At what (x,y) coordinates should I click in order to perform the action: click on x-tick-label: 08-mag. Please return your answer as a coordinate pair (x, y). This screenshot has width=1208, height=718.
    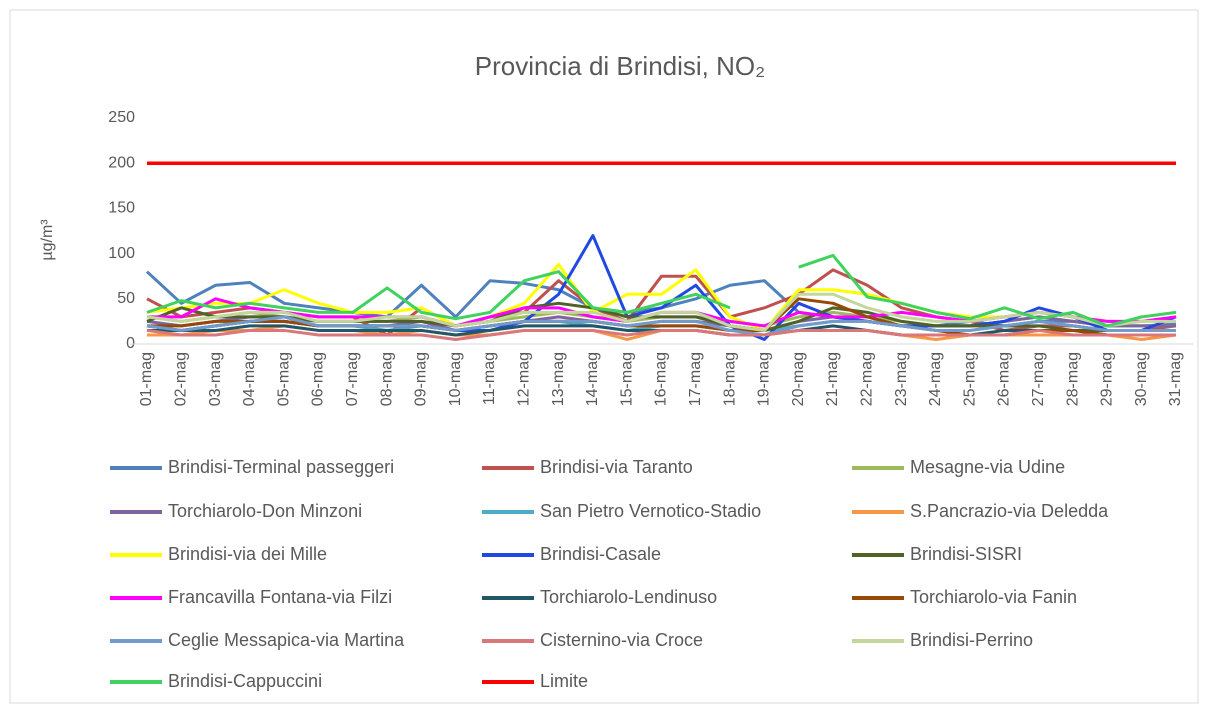
    Looking at the image, I should click on (386, 379).